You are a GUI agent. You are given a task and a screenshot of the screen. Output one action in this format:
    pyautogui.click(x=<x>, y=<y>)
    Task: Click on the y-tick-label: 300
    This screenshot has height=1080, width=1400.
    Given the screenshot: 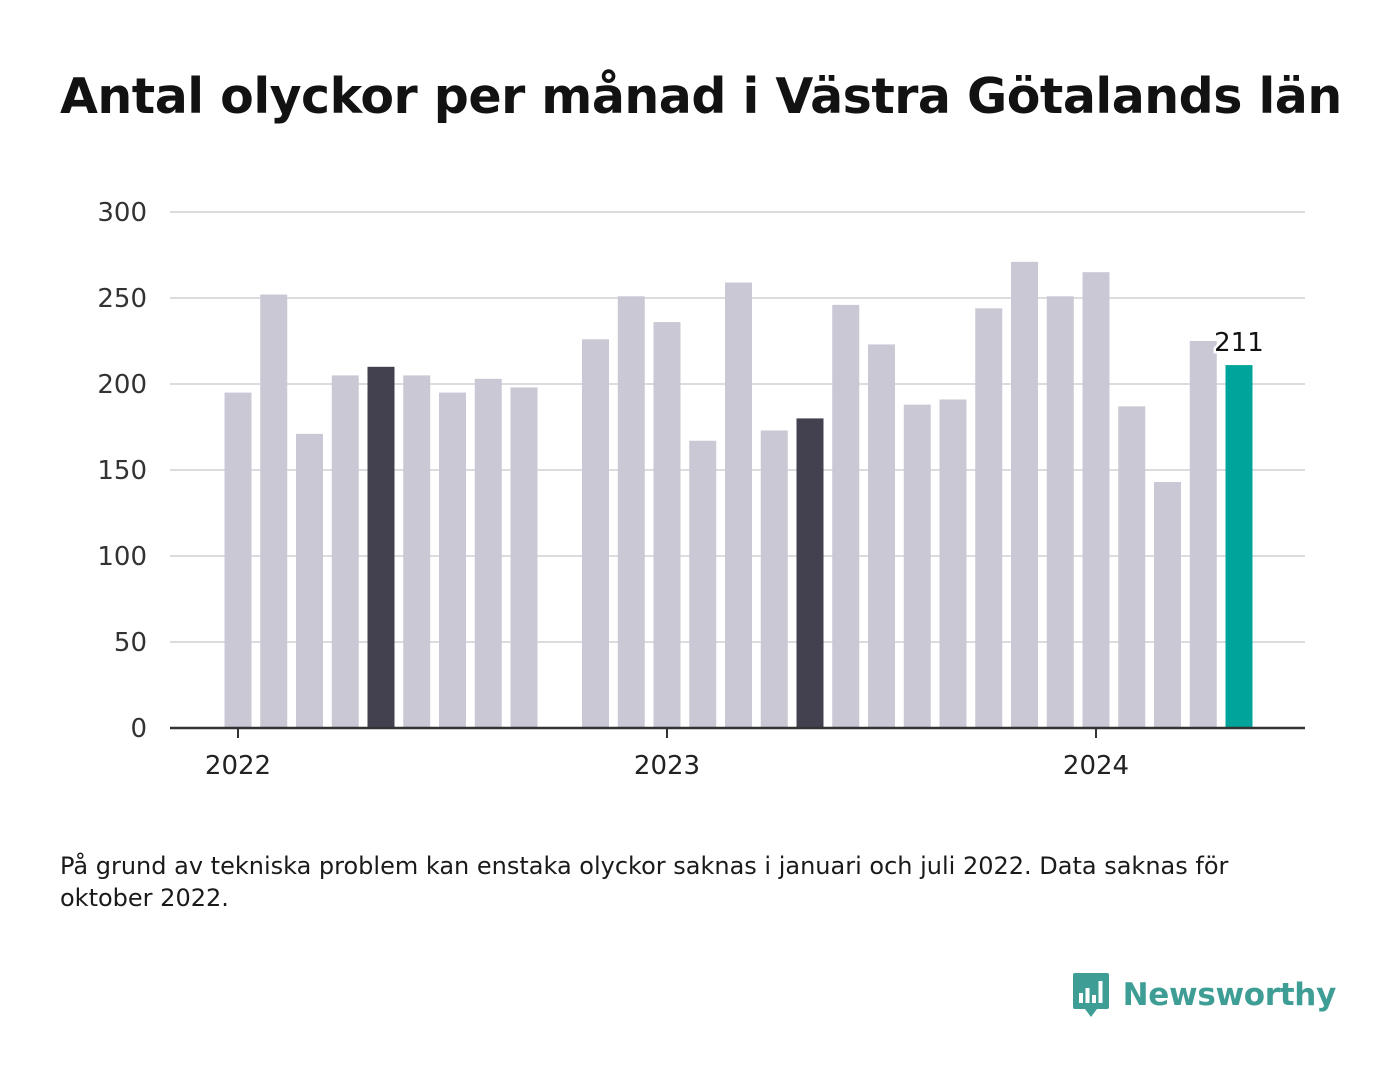 What is the action you would take?
    pyautogui.click(x=122, y=213)
    